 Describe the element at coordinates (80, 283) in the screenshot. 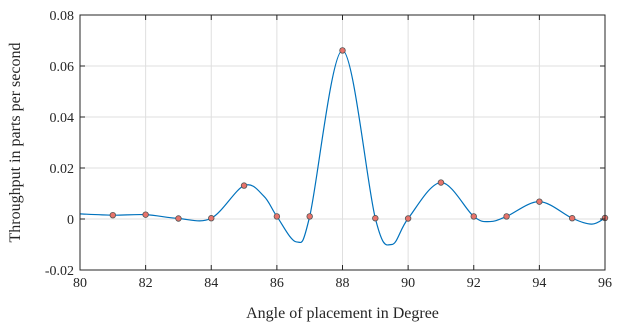

I see `x-tick-label: 80` at that location.